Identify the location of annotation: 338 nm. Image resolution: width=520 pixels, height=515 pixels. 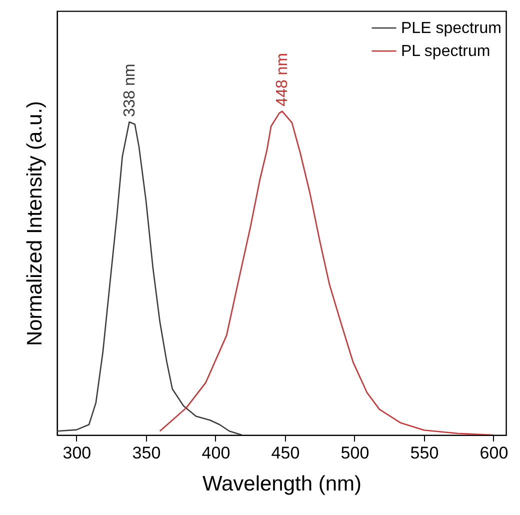
(129, 91).